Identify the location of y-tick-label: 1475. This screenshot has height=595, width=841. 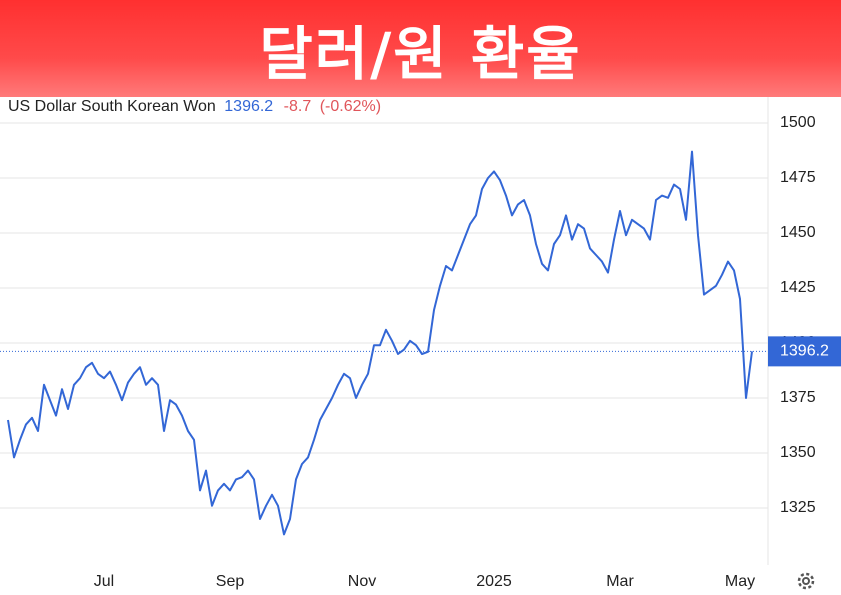
(798, 177).